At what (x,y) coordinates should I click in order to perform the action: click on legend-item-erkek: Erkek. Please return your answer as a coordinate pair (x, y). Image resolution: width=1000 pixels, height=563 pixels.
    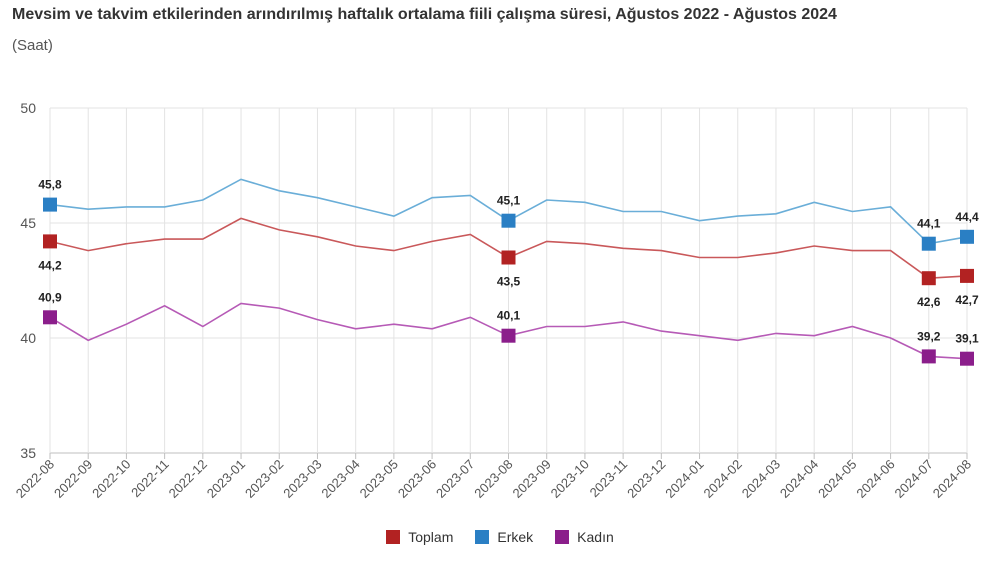
    Looking at the image, I should click on (504, 537).